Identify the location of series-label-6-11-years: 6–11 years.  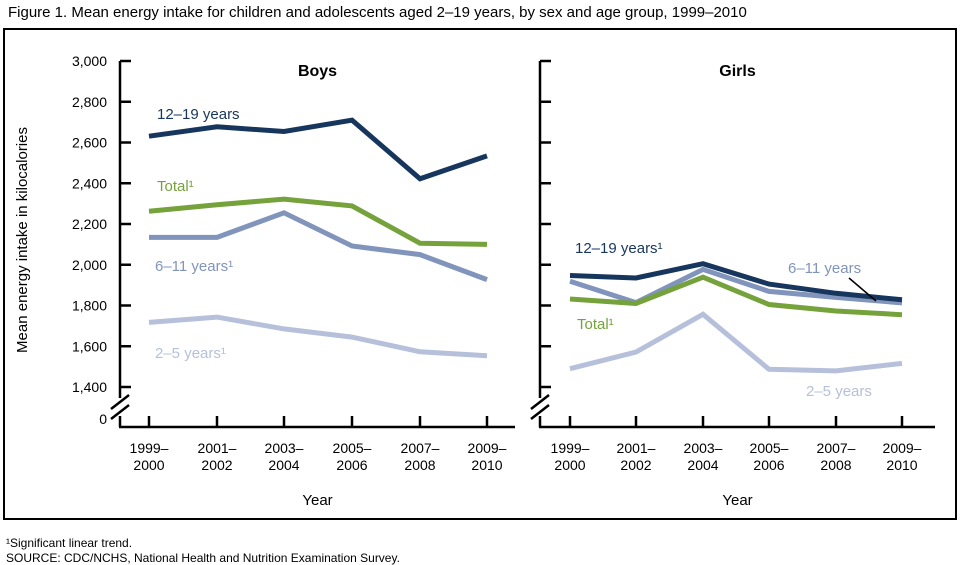
(824, 268).